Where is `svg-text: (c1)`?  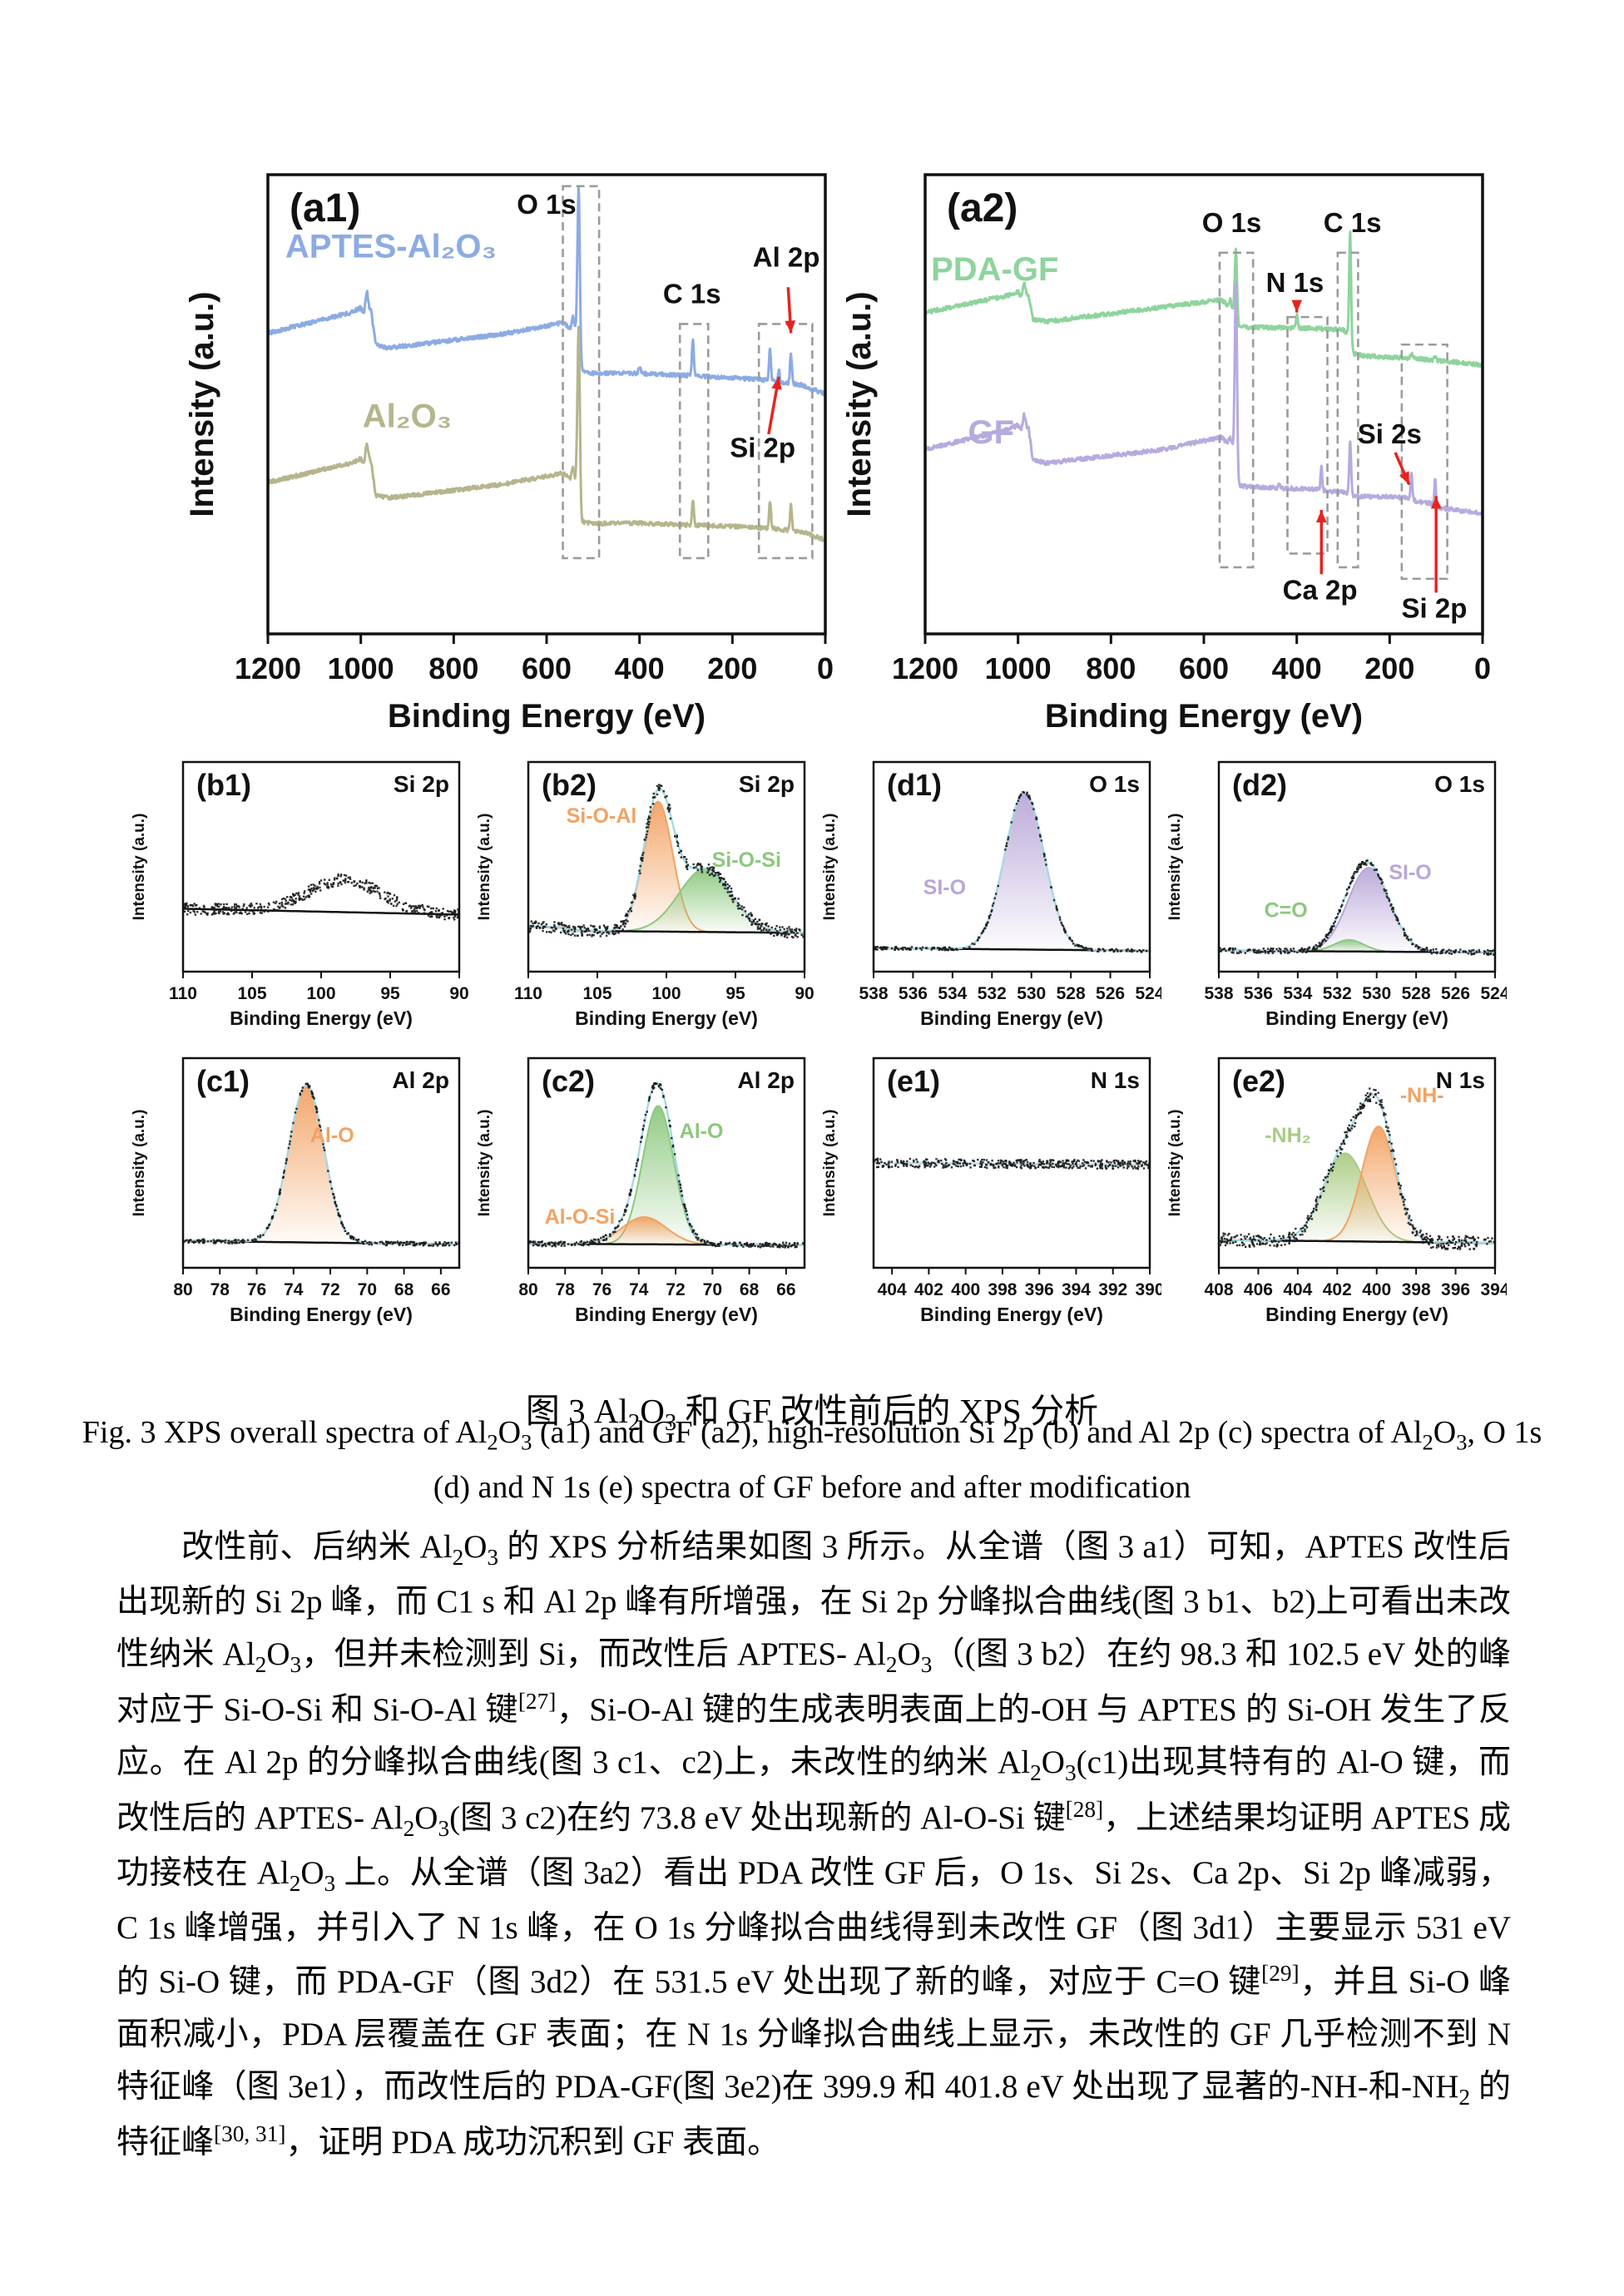 svg-text: (c1) is located at coordinates (223, 1081).